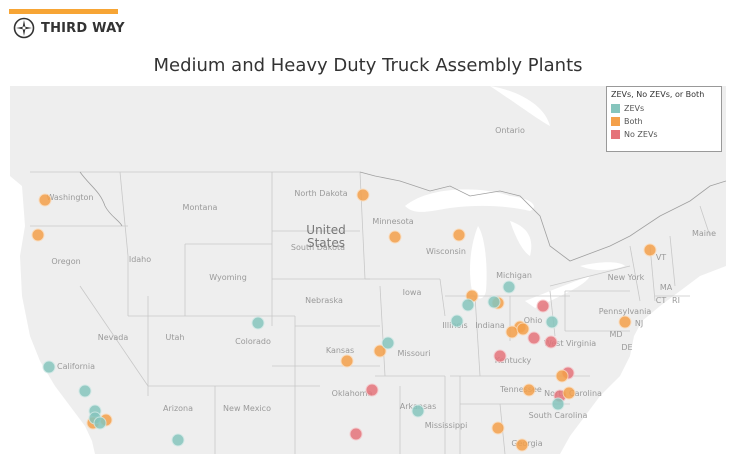  Describe the element at coordinates (63, 11) in the screenshot. I see `brand-accent-bar` at that location.